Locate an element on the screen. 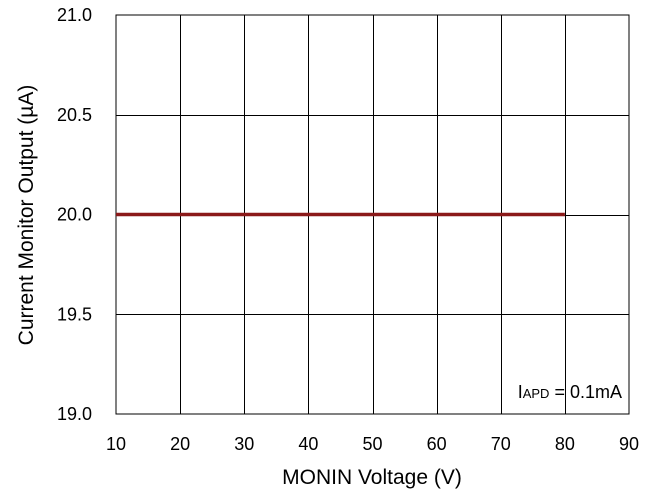 Image resolution: width=659 pixels, height=500 pixels. annotation-value: = 0.1mA is located at coordinates (585, 392).